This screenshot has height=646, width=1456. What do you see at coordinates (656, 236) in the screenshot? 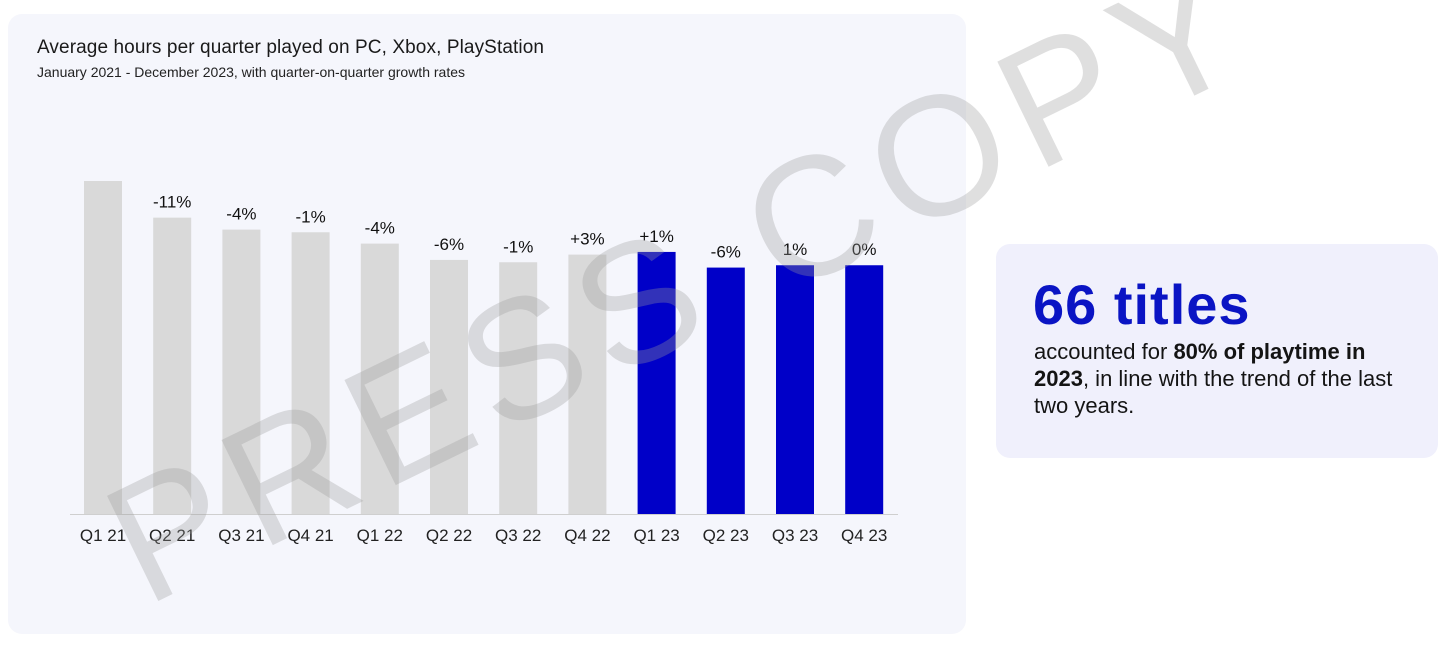
I see `growth-label: +1%` at bounding box center [656, 236].